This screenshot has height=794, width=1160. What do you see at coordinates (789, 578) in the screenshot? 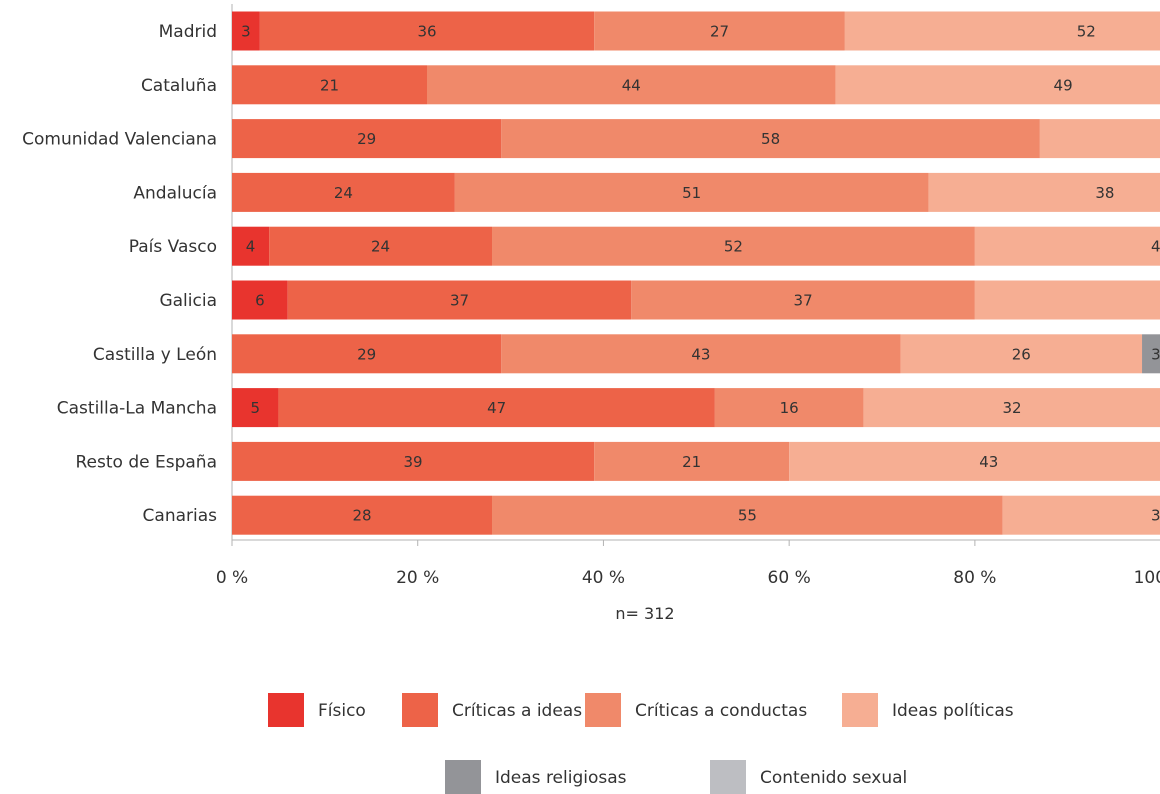
I see `x-tick-label: 60 %` at bounding box center [789, 578].